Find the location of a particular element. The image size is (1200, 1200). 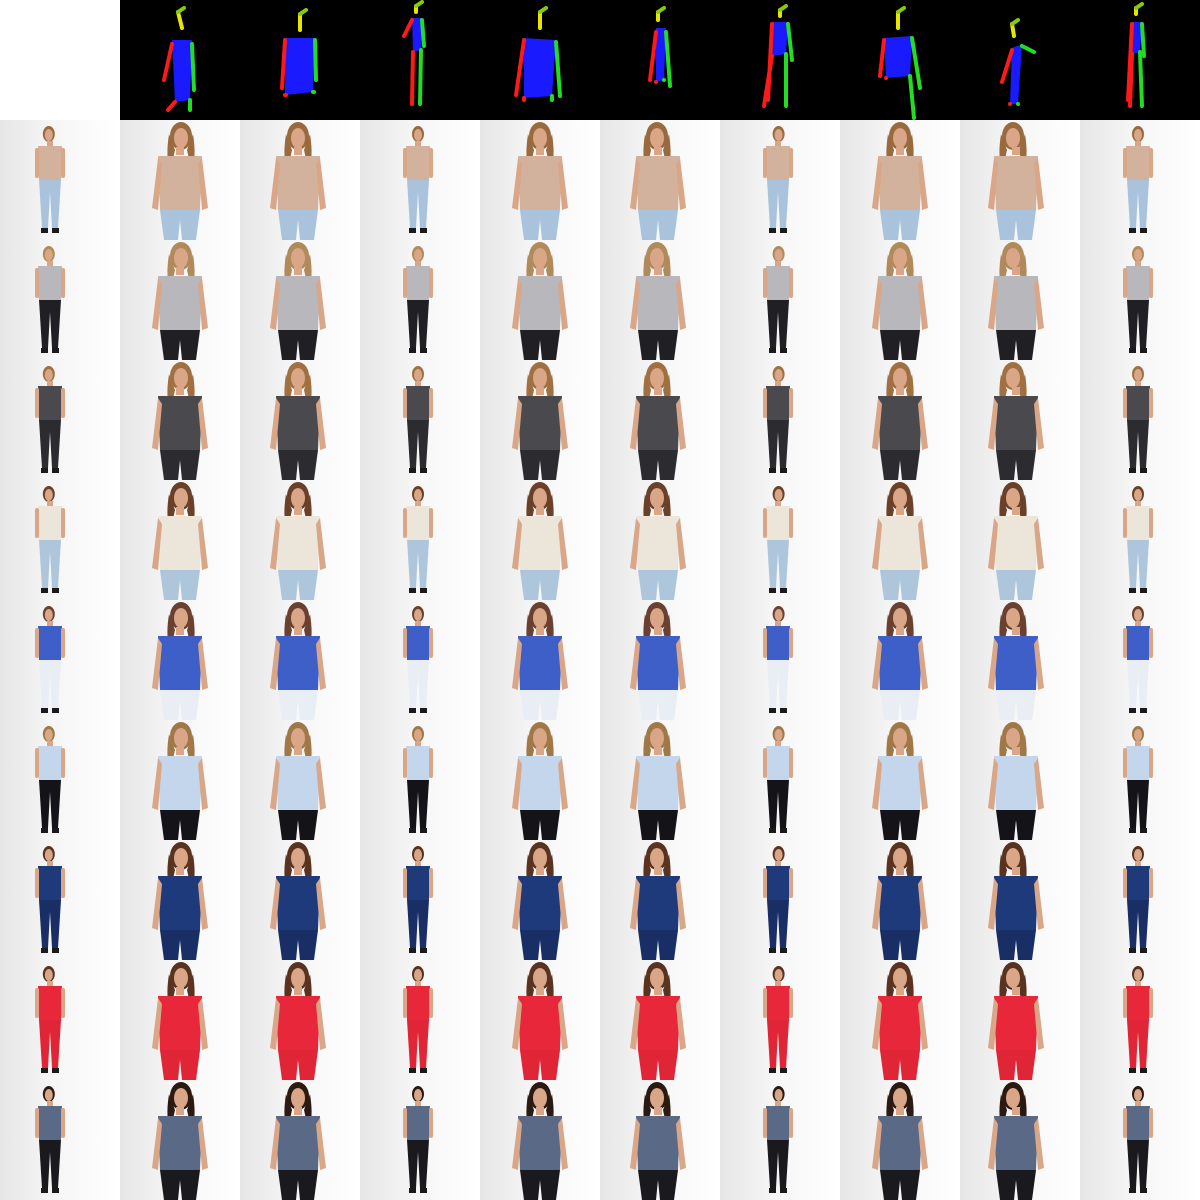

right-limb is located at coordinates (423, 33).